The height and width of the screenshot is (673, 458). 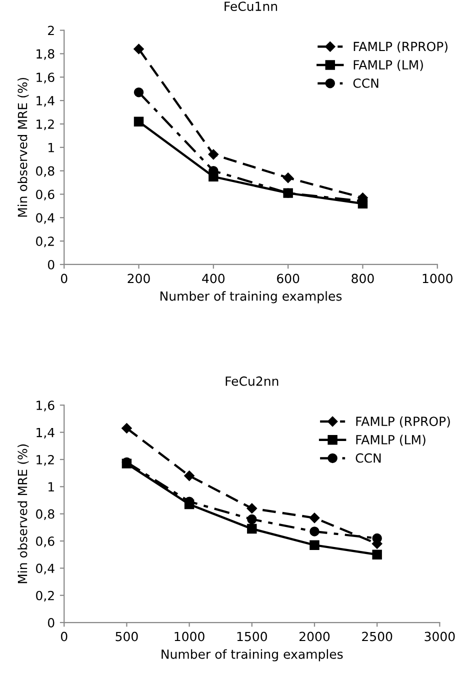 I want to click on x-tick-label: 3000, so click(x=439, y=637).